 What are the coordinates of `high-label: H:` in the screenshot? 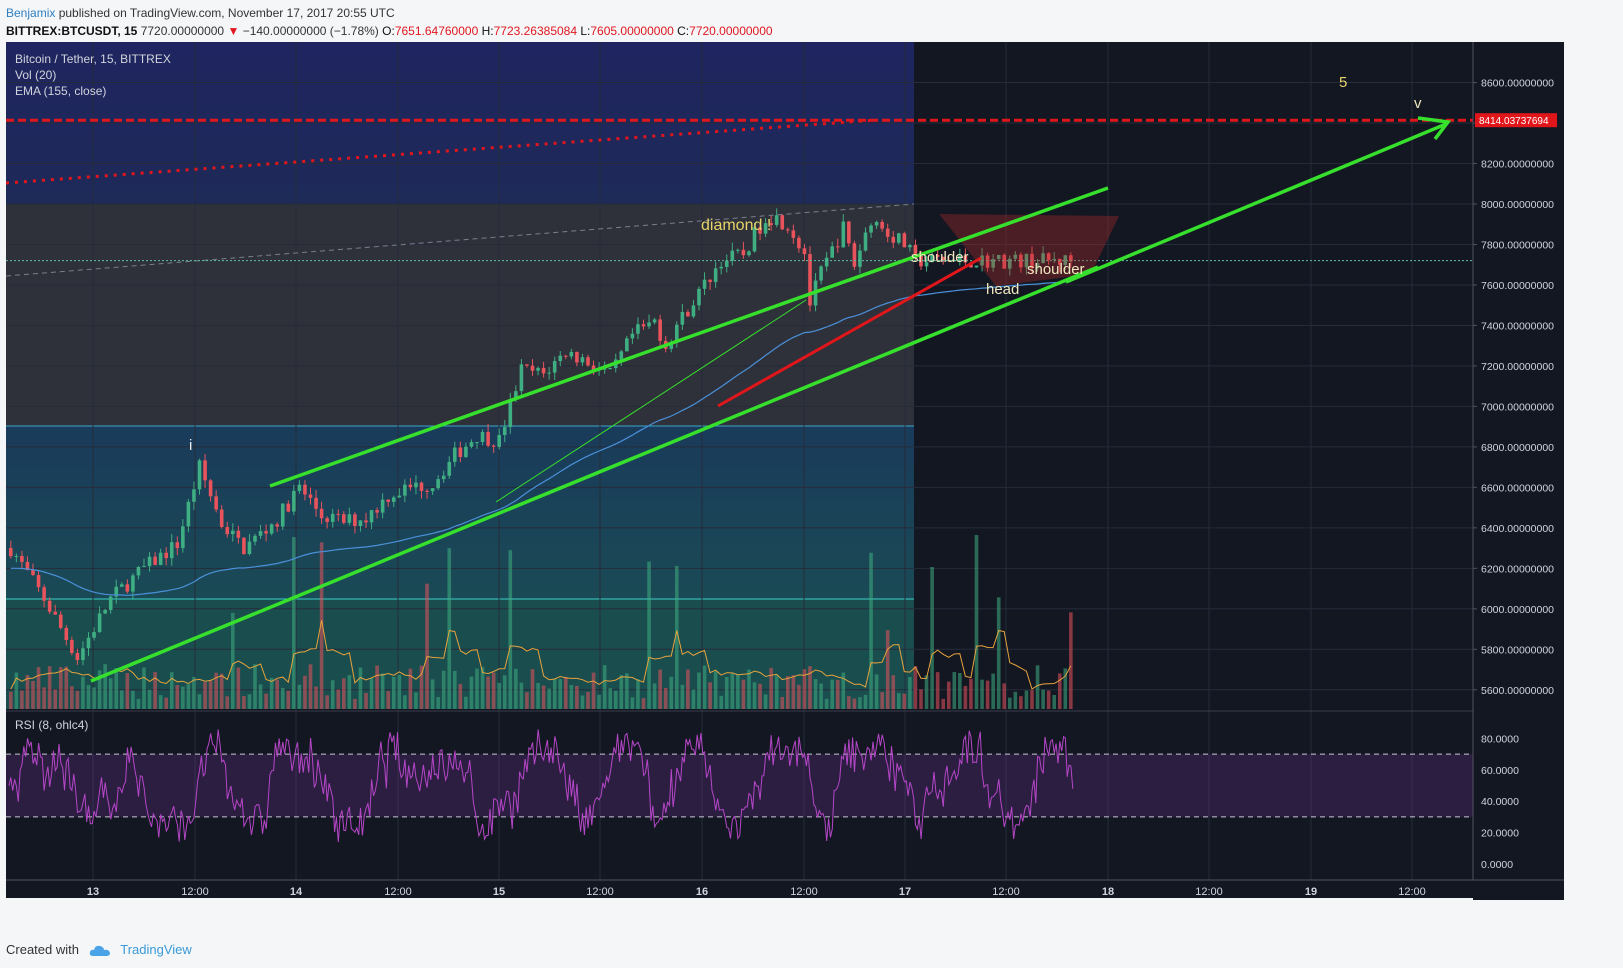 It's located at (487, 31).